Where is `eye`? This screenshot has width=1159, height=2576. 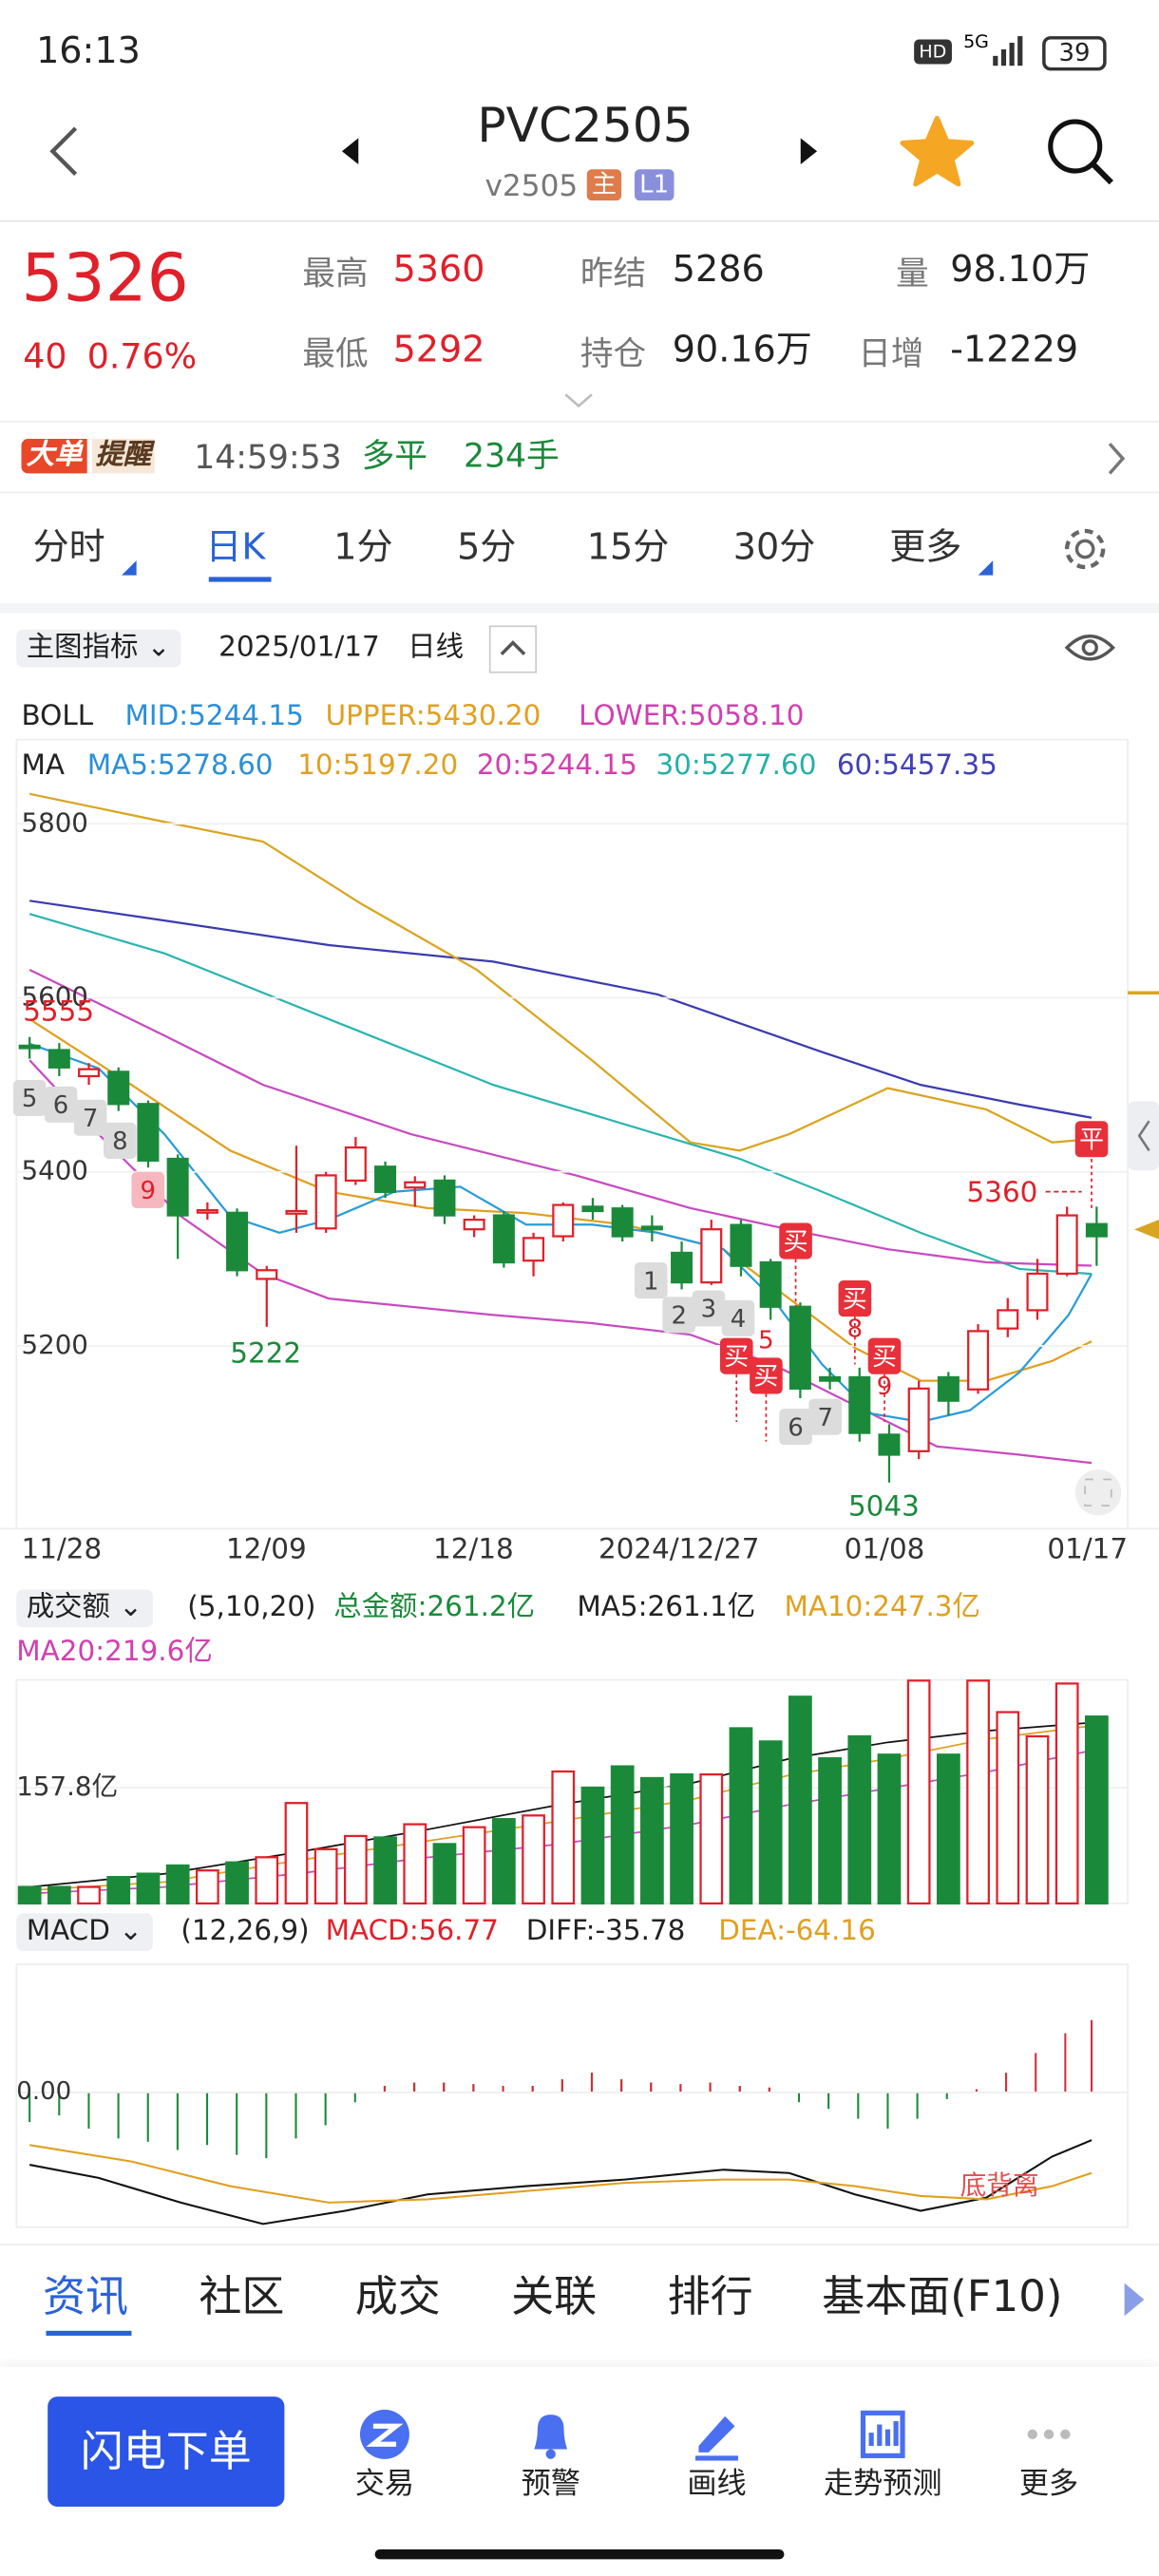 eye is located at coordinates (1090, 648).